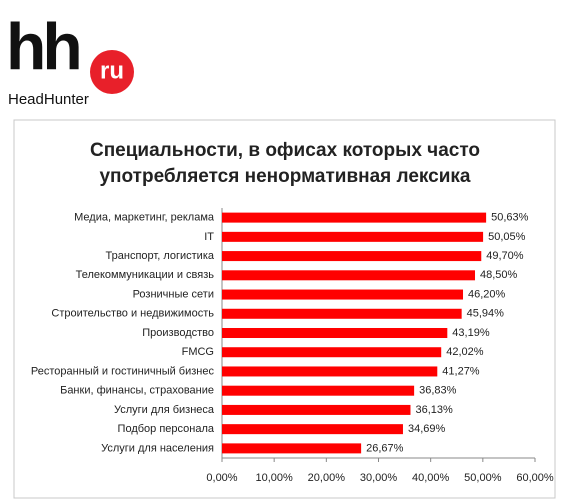 The width and height of the screenshot is (568, 500). Describe the element at coordinates (178, 333) in the screenshot. I see `y-tick-label: Производство` at that location.